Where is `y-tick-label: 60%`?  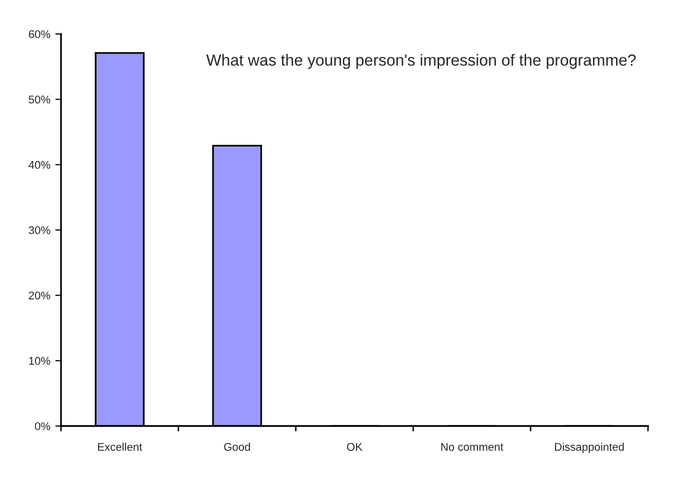
y-tick-label: 60% is located at coordinates (39, 34).